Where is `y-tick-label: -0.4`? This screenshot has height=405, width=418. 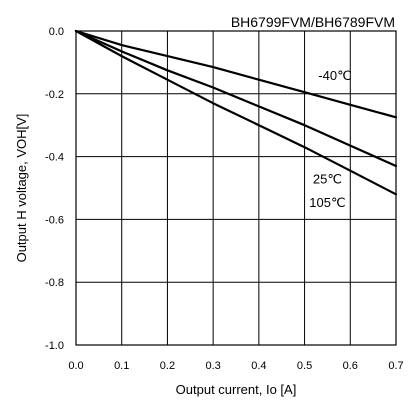 y-tick-label: -0.4 is located at coordinates (54, 158).